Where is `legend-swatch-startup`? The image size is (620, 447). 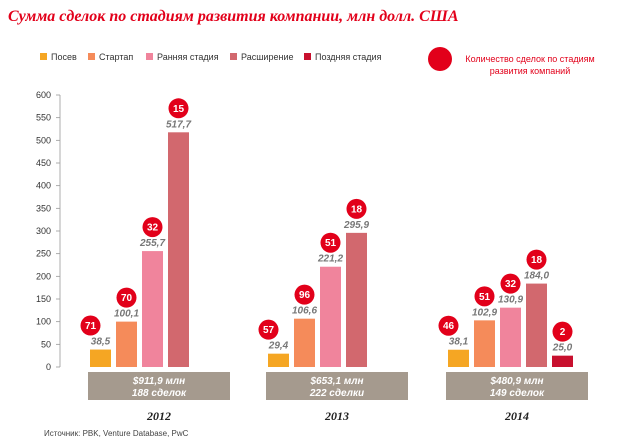 legend-swatch-startup is located at coordinates (91, 56).